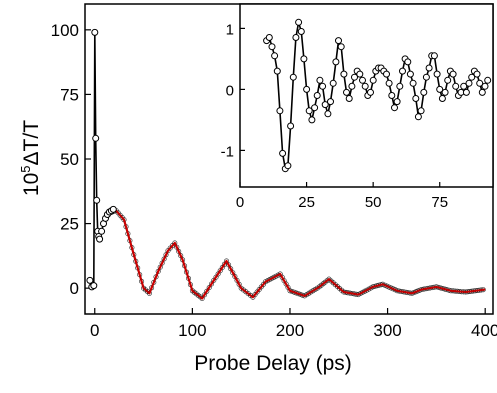 The width and height of the screenshot is (497, 393). What do you see at coordinates (373, 202) in the screenshot?
I see `inset-x-tick-label: 50` at bounding box center [373, 202].